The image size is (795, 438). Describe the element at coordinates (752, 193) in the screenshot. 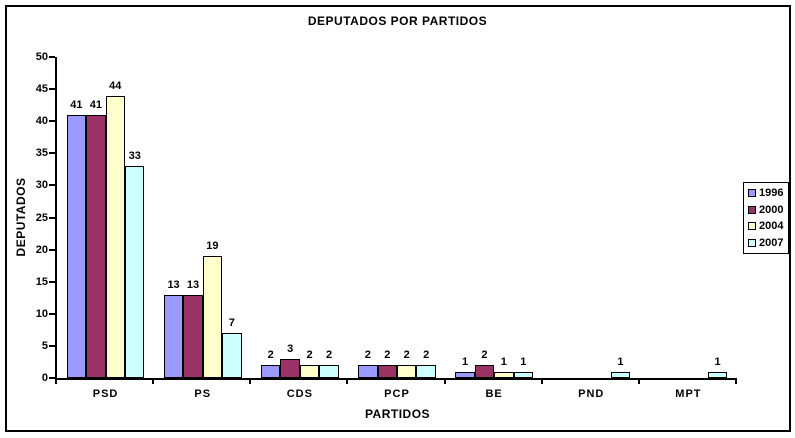

I see `legend-swatch-1996` at that location.